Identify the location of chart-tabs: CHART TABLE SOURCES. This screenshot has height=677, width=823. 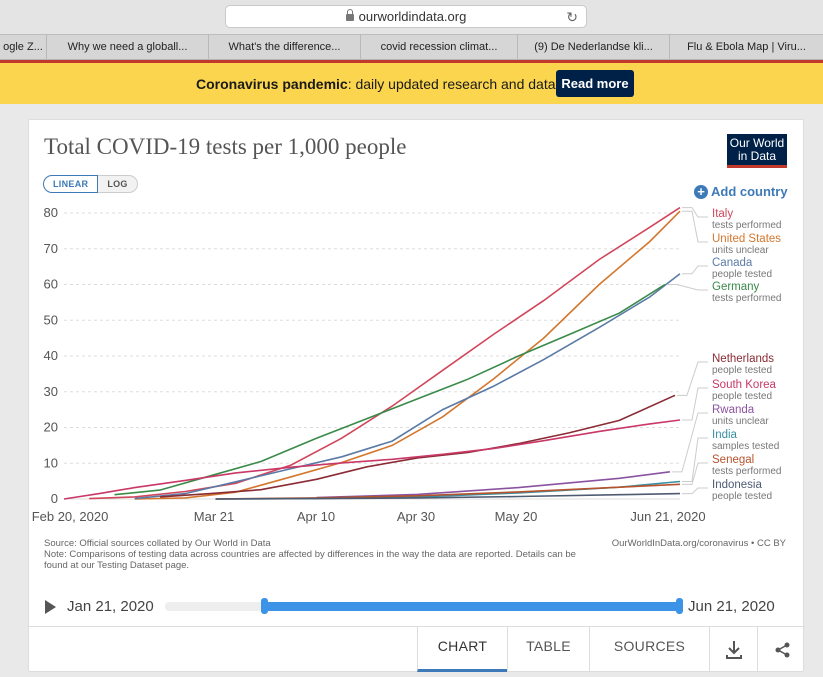
(417, 649).